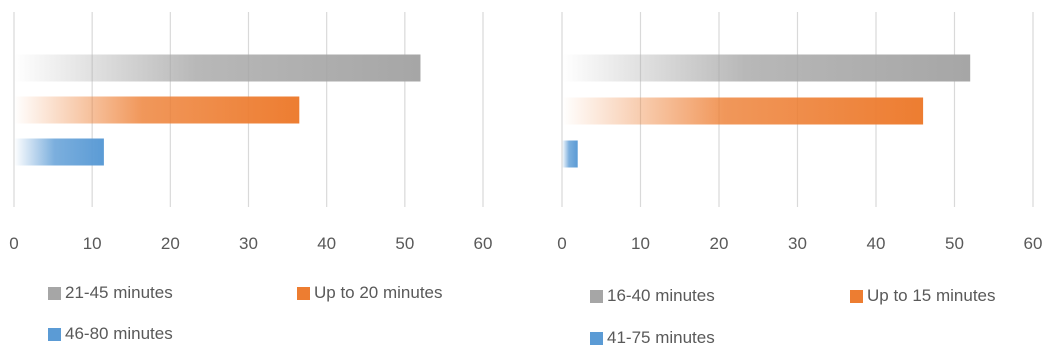 The height and width of the screenshot is (349, 1046). Describe the element at coordinates (217, 68) in the screenshot. I see `bar-21-45-minutes` at that location.